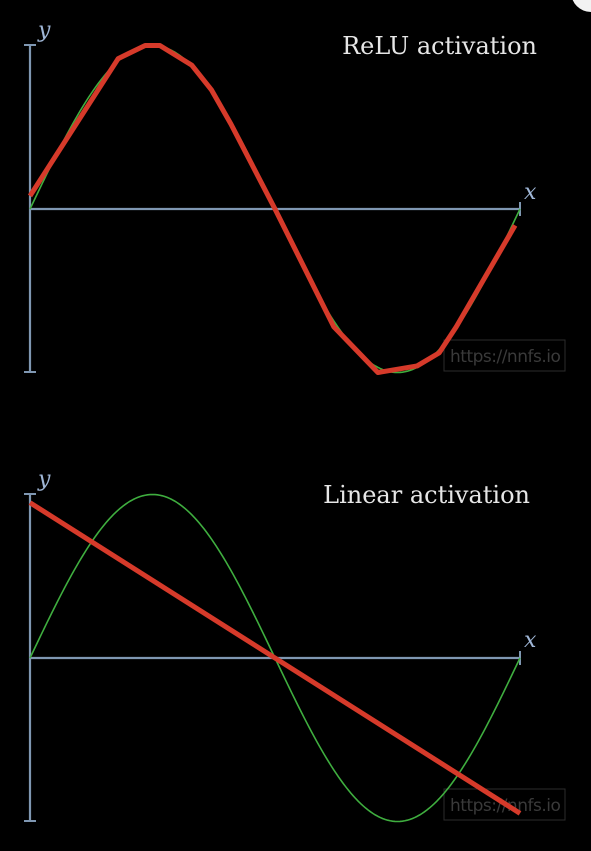 Image resolution: width=591 pixels, height=851 pixels. Describe the element at coordinates (439, 46) in the screenshot. I see `chart-title: ReLU activation` at that location.